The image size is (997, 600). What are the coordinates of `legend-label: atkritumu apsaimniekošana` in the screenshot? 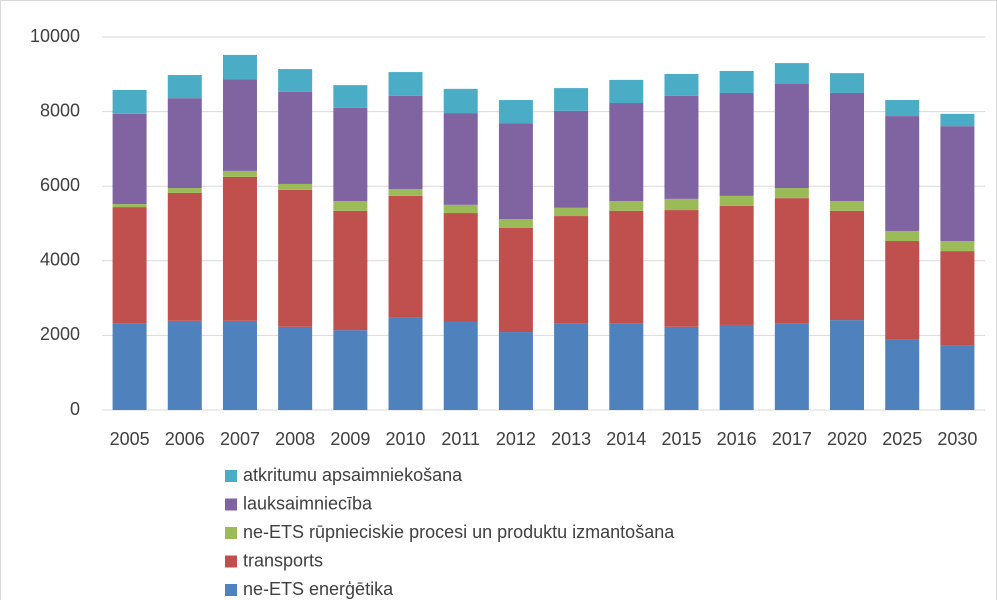 It's located at (353, 475).